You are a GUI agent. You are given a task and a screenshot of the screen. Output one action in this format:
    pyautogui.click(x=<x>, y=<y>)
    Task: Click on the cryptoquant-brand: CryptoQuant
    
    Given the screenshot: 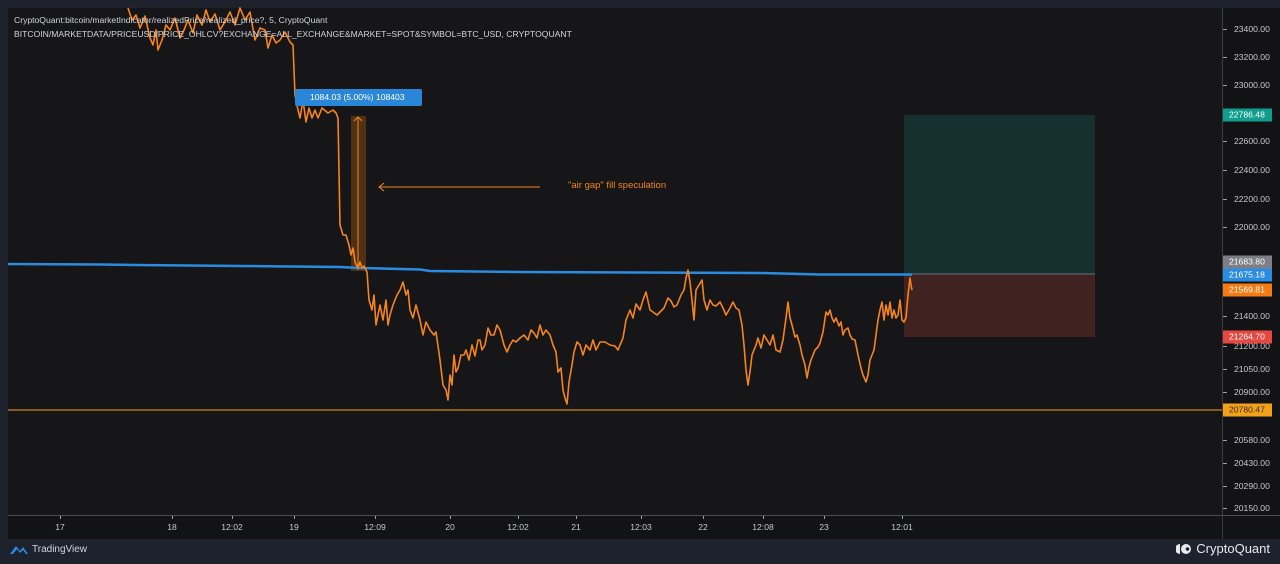 What is the action you would take?
    pyautogui.click(x=1233, y=548)
    